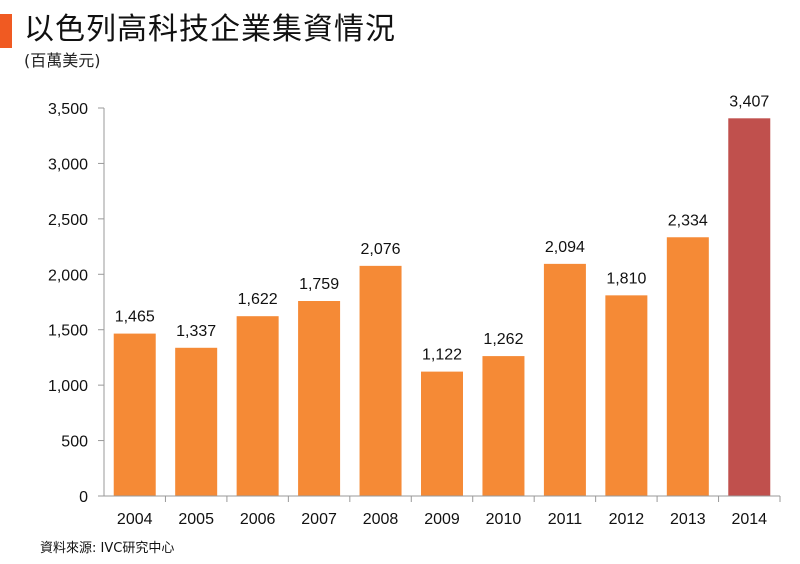 The height and width of the screenshot is (564, 800). I want to click on data-label-2011: 2,094, so click(565, 247).